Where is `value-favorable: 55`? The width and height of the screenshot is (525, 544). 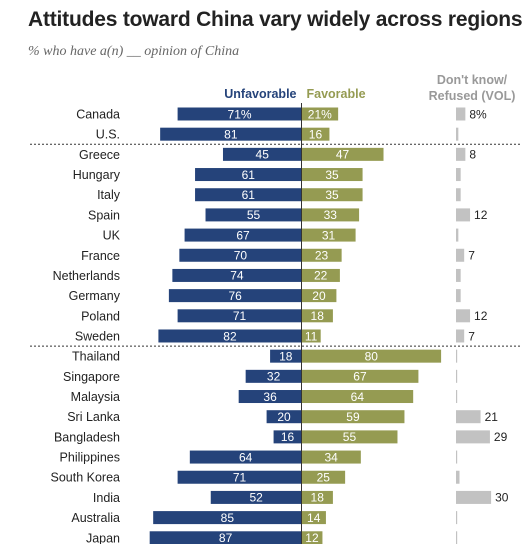 value-favorable: 55 is located at coordinates (350, 437).